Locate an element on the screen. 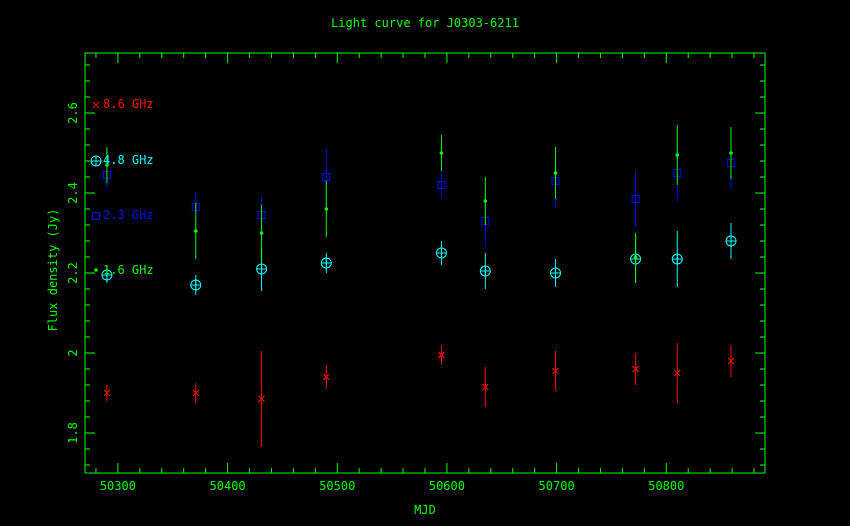 The width and height of the screenshot is (850, 526). x-tick-label: 50500 is located at coordinates (337, 486).